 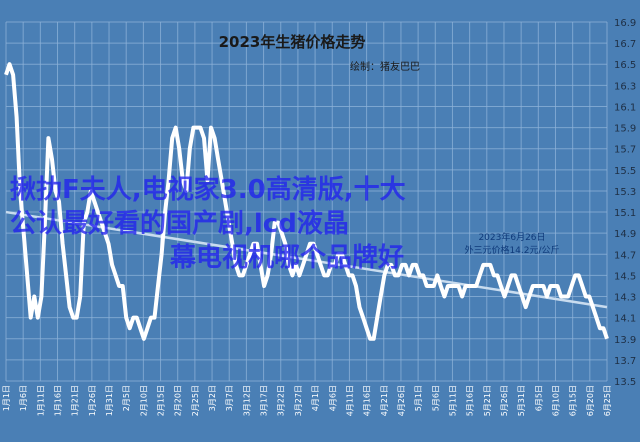 I want to click on x-tick-label: 2月10日, so click(x=143, y=400).